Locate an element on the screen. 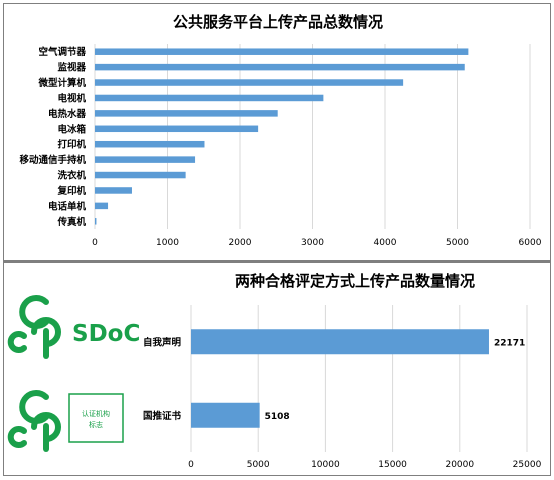 Image resolution: width=554 pixels, height=480 pixels. data-label: 22171 is located at coordinates (509, 343).